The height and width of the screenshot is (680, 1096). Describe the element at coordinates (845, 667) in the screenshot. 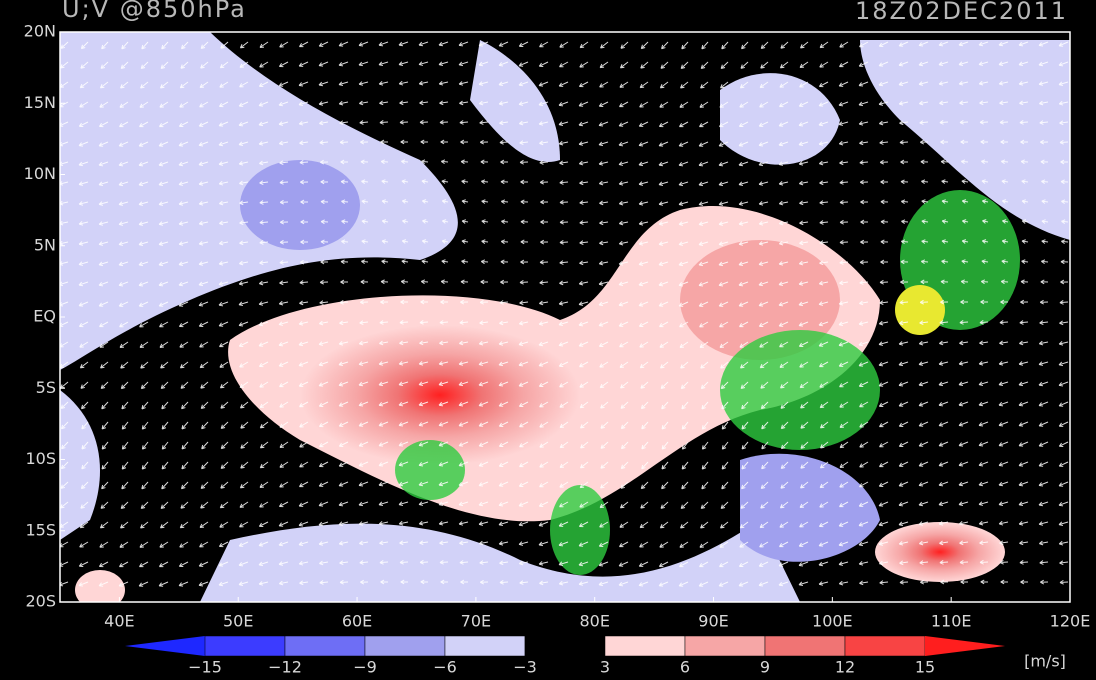

I see `colorbar-label: 12` at that location.